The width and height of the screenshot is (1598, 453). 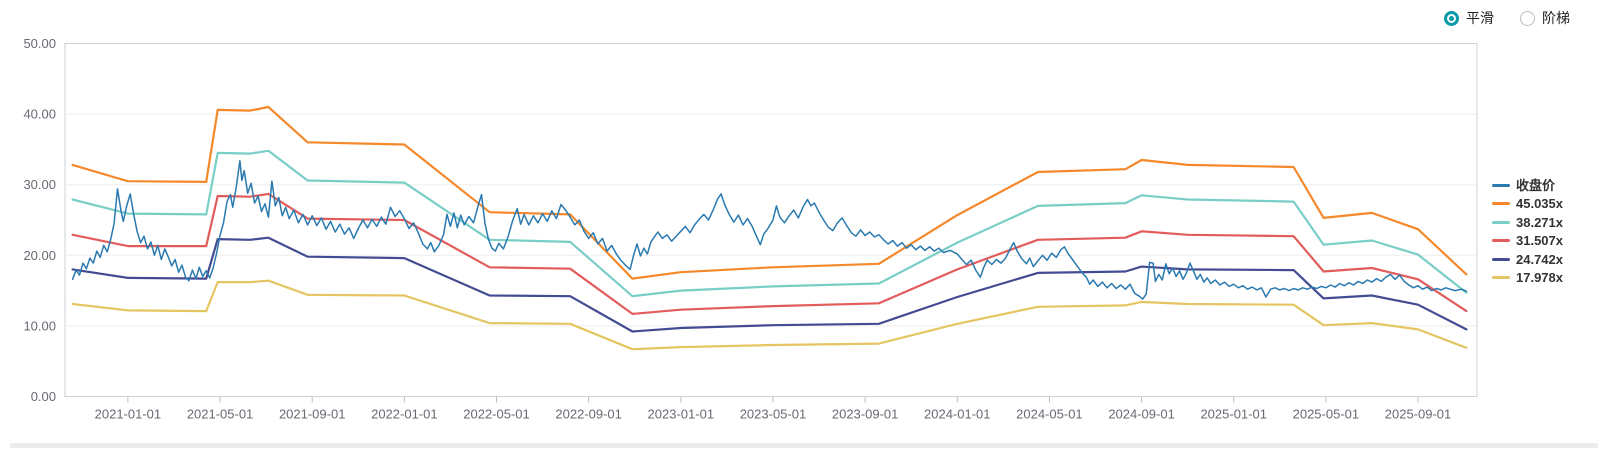 I want to click on legend-label: 31.507x, so click(x=1539, y=241).